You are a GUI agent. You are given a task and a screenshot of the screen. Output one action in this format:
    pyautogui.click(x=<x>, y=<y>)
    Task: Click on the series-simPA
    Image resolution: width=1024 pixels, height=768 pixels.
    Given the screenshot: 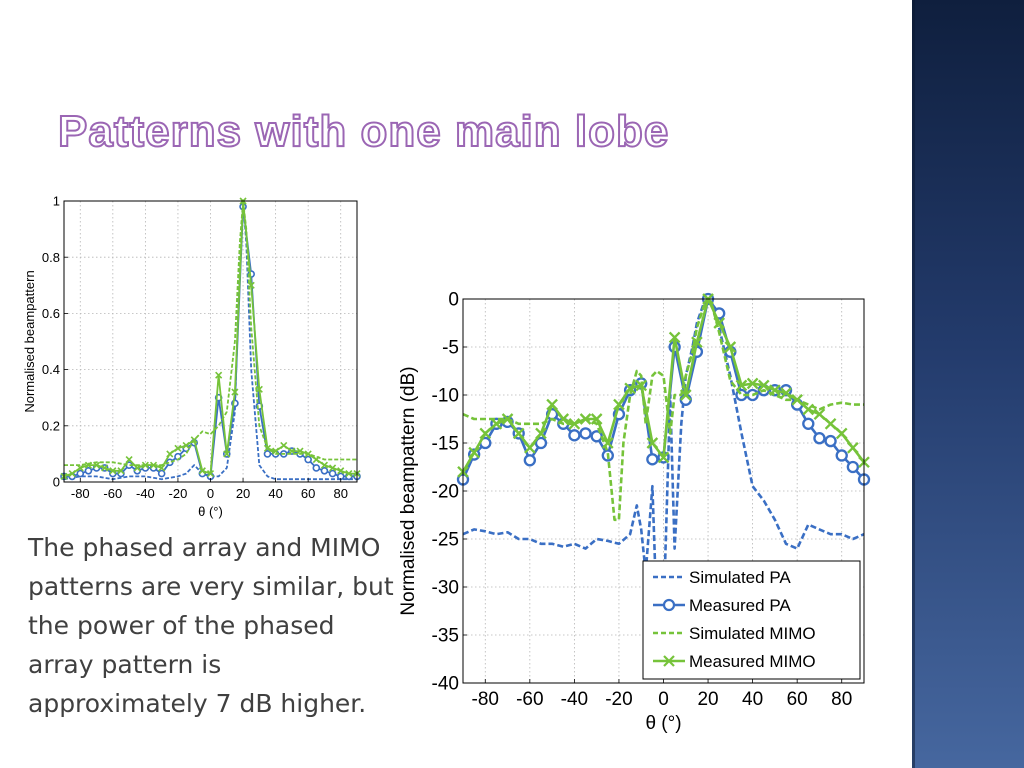 What is the action you would take?
    pyautogui.click(x=210, y=340)
    